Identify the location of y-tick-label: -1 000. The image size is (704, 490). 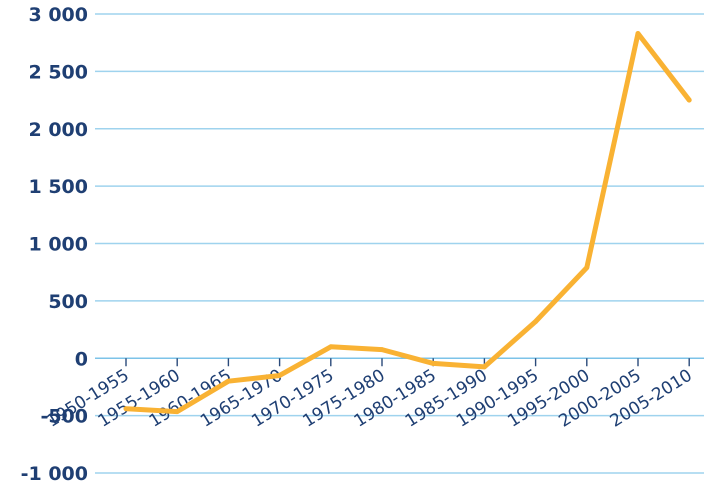
(54, 474).